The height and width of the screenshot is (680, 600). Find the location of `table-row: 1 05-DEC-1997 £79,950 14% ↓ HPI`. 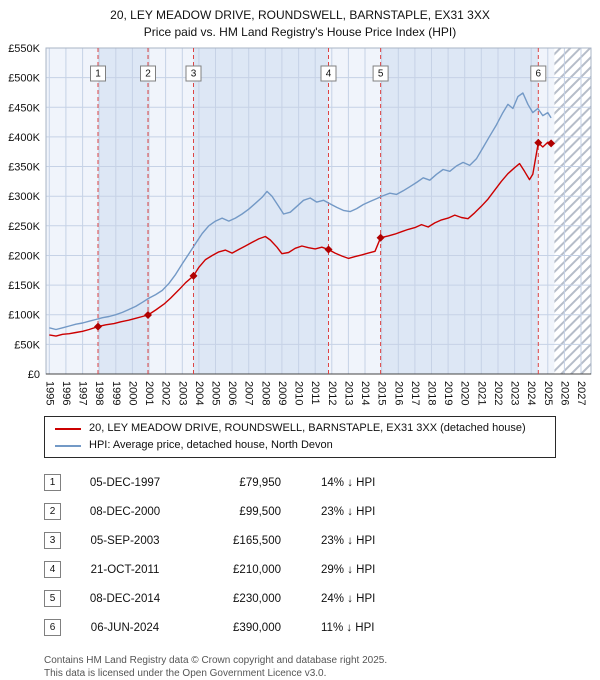

table-row: 1 05-DEC-1997 £79,950 14% ↓ HPI is located at coordinates (322, 482).